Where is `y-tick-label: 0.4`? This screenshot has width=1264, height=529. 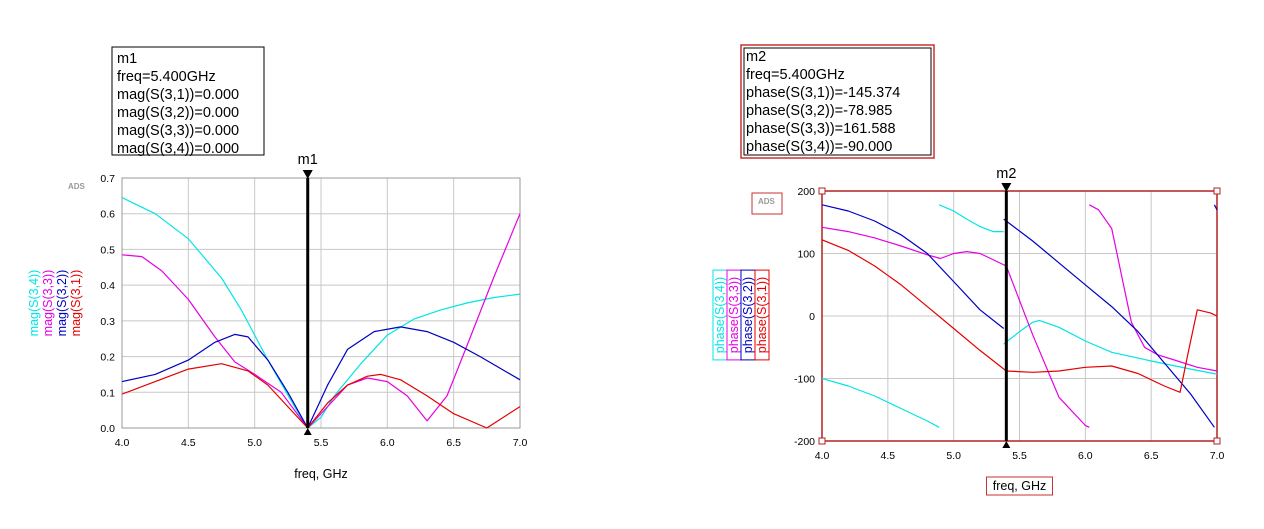 y-tick-label: 0.4 is located at coordinates (107, 286).